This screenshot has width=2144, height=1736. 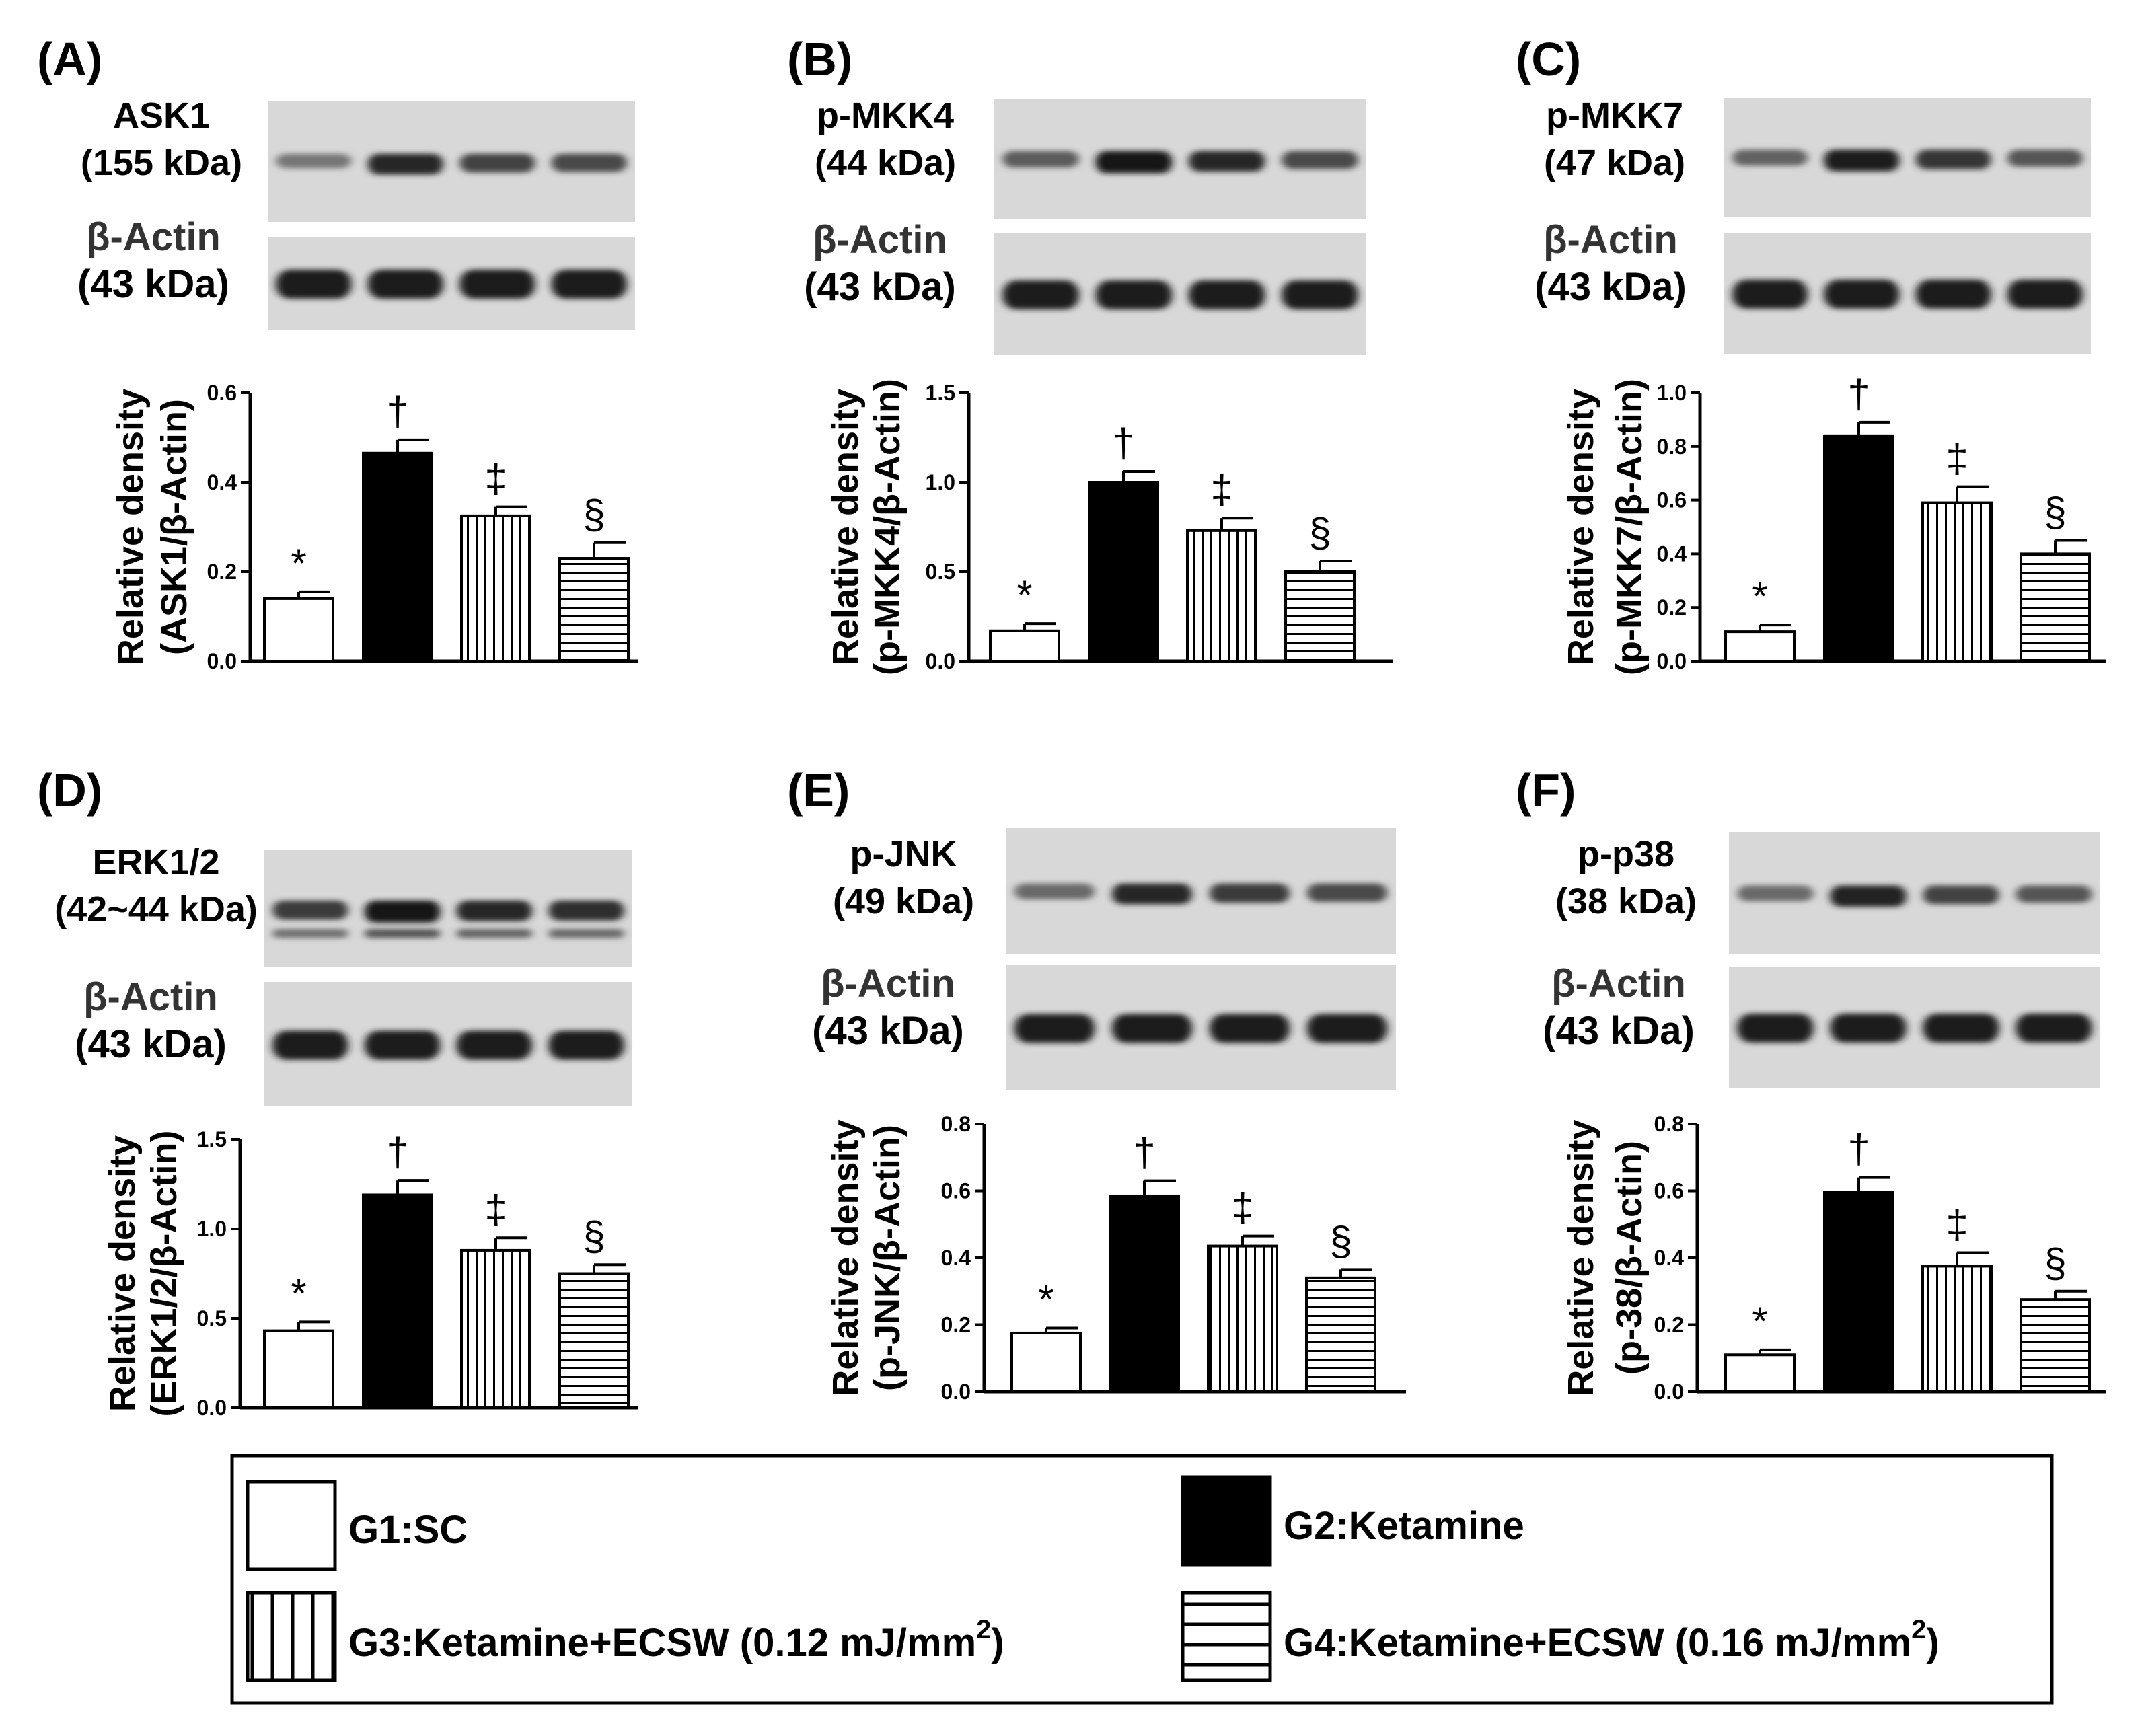 What do you see at coordinates (451, 283) in the screenshot?
I see `panel-a-actin-blot` at bounding box center [451, 283].